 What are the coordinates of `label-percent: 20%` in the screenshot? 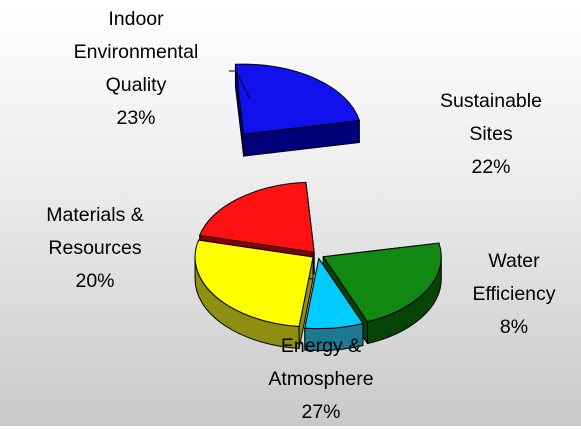 It's located at (95, 281).